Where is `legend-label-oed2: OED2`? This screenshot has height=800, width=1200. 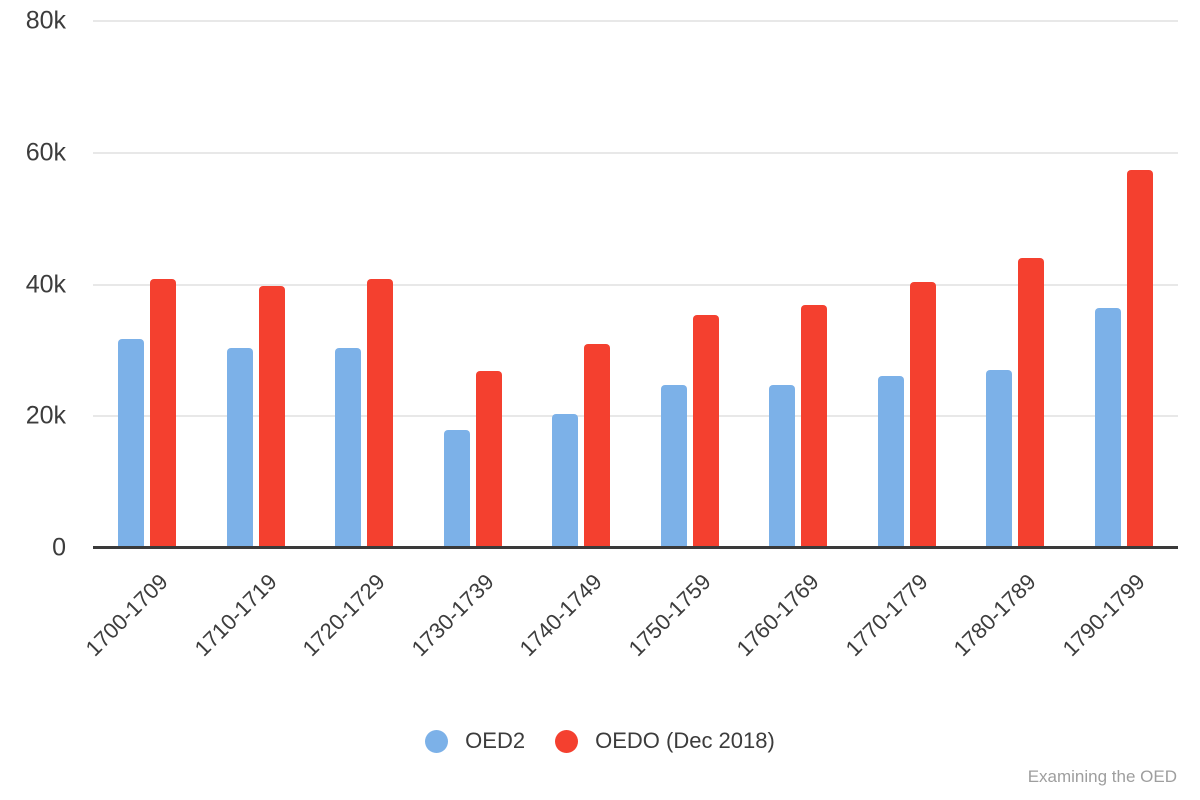
legend-label-oed2: OED2 is located at coordinates (495, 740).